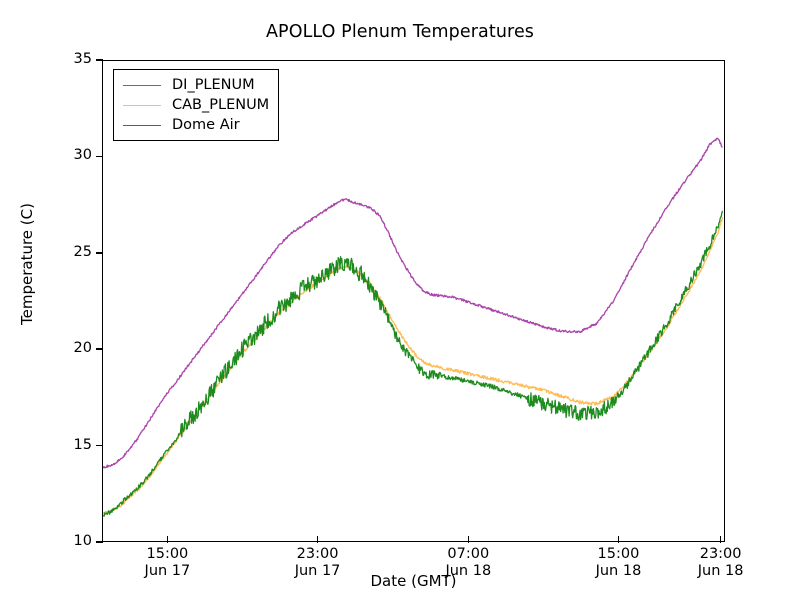  What do you see at coordinates (468, 554) in the screenshot?
I see `x-tick-time: 07:00` at bounding box center [468, 554].